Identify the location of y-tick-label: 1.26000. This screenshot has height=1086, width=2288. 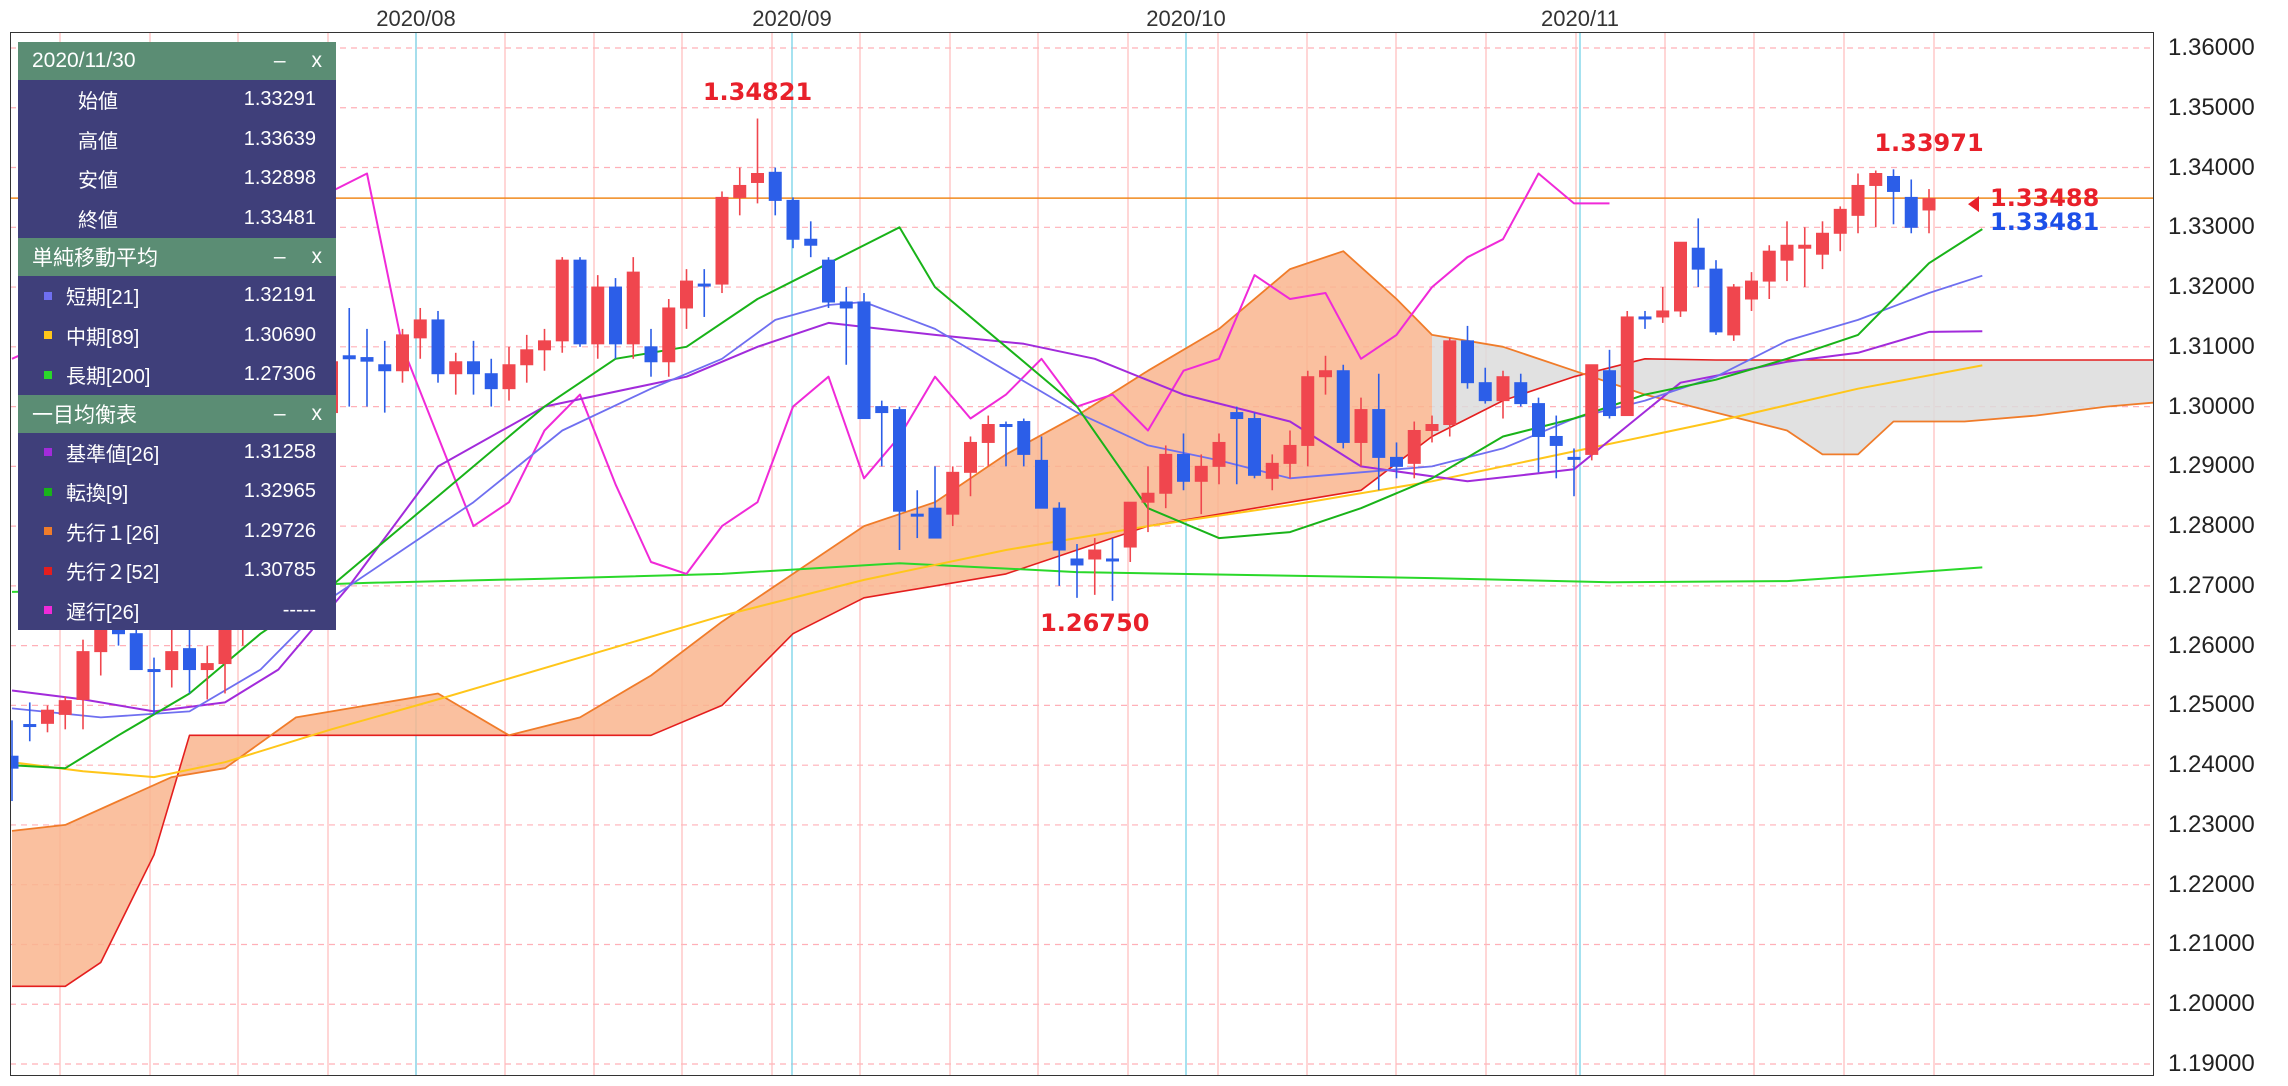
(2211, 645).